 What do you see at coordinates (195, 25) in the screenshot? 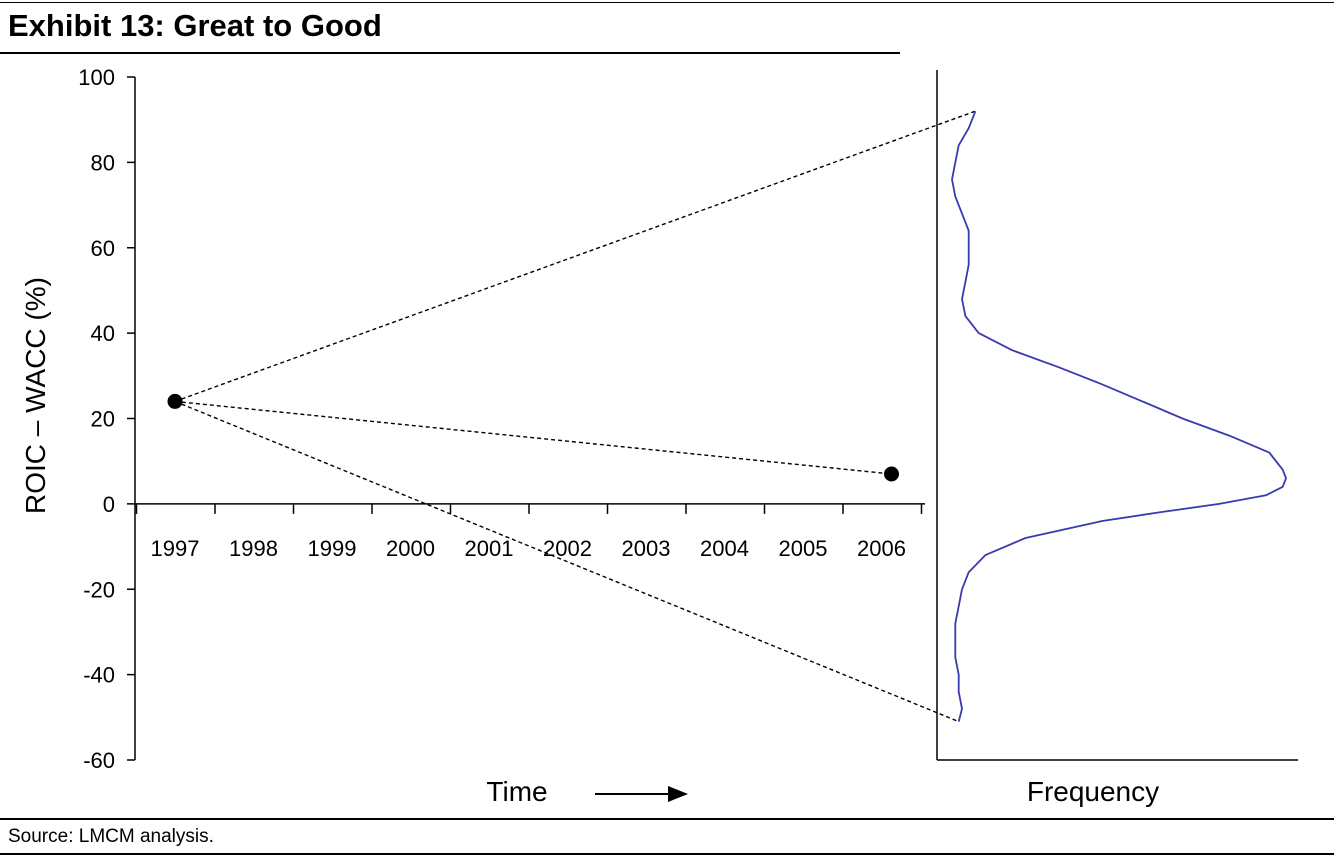
I see `page-title: Exhibit 13: Great to Good` at bounding box center [195, 25].